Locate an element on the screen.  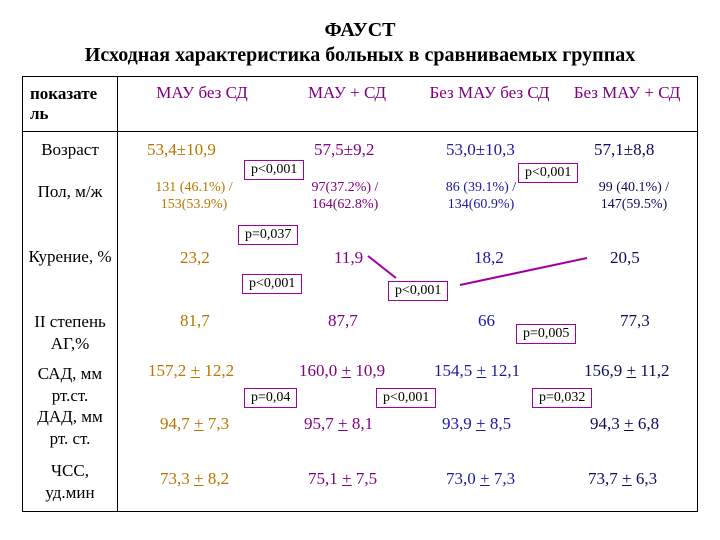
row-label-smoking: Курение, % is located at coordinates (70, 256).